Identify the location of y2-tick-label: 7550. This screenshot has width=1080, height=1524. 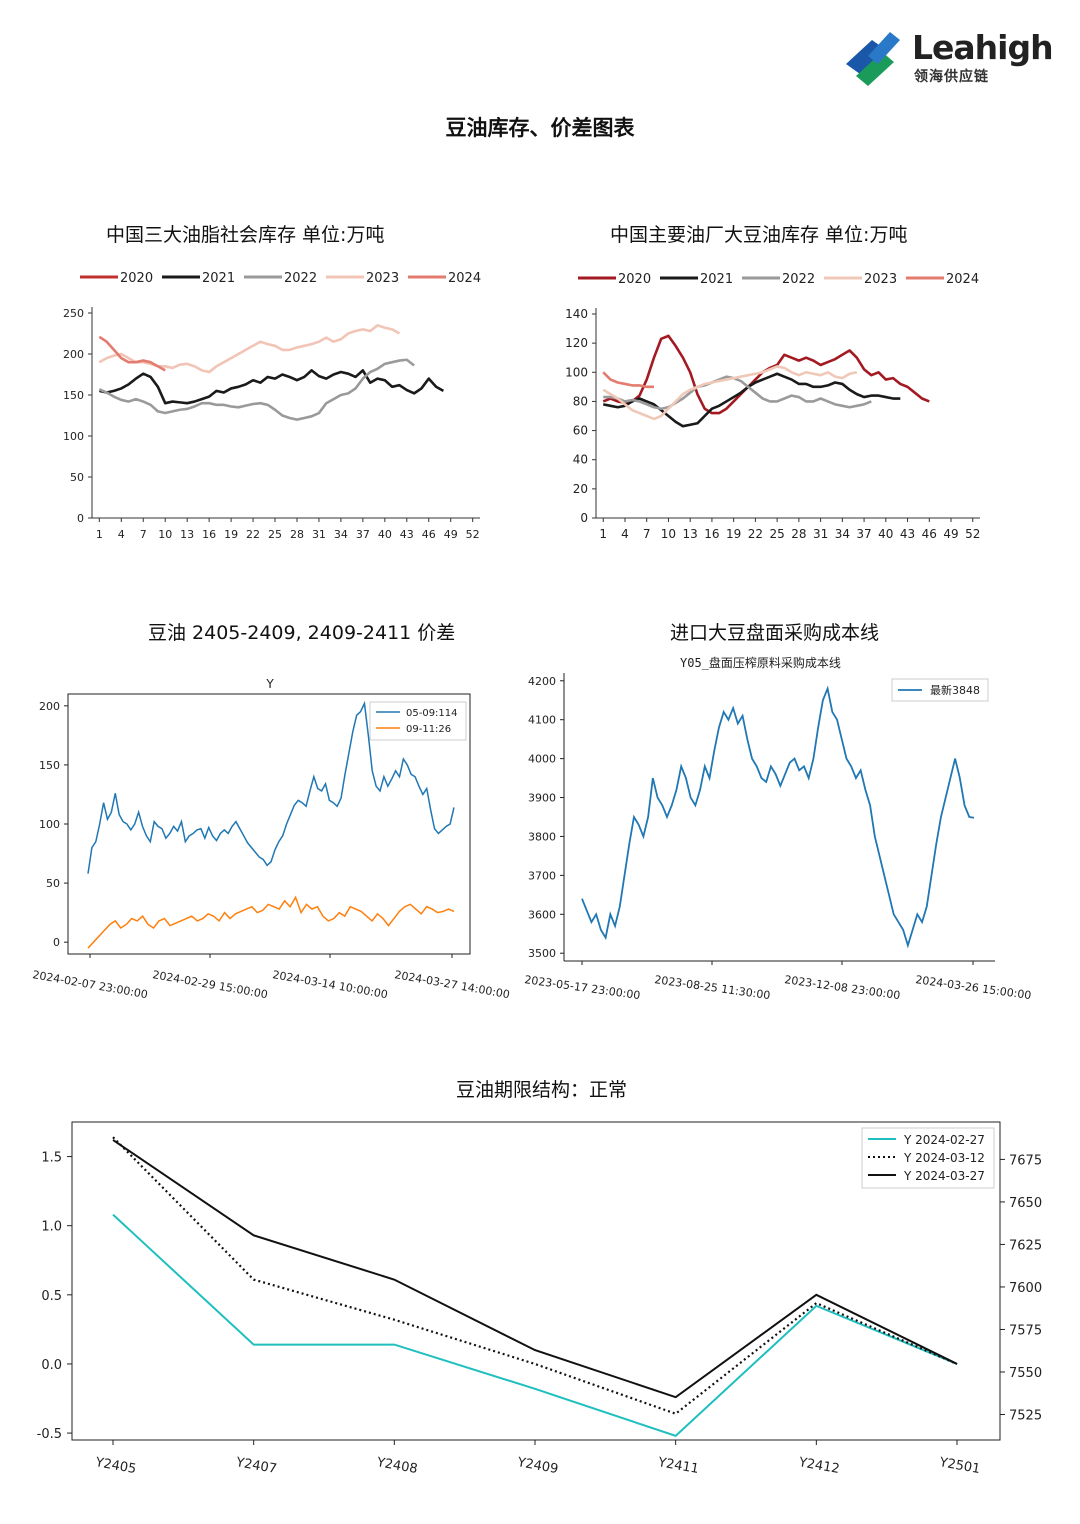
(1025, 1373).